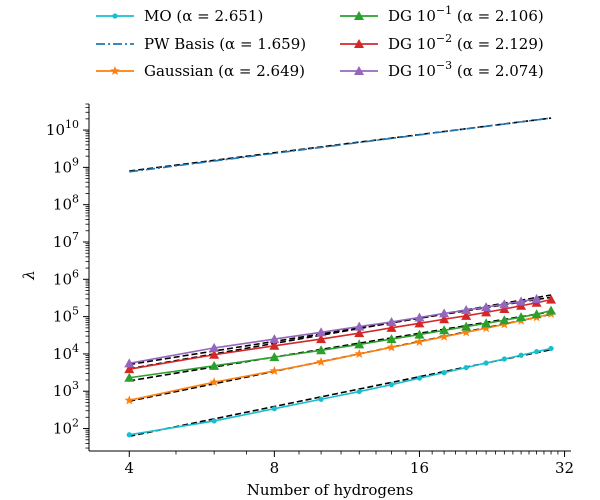 The width and height of the screenshot is (600, 500). Describe the element at coordinates (66, 165) in the screenshot. I see `y-tick-label-9: 10⁹` at that location.